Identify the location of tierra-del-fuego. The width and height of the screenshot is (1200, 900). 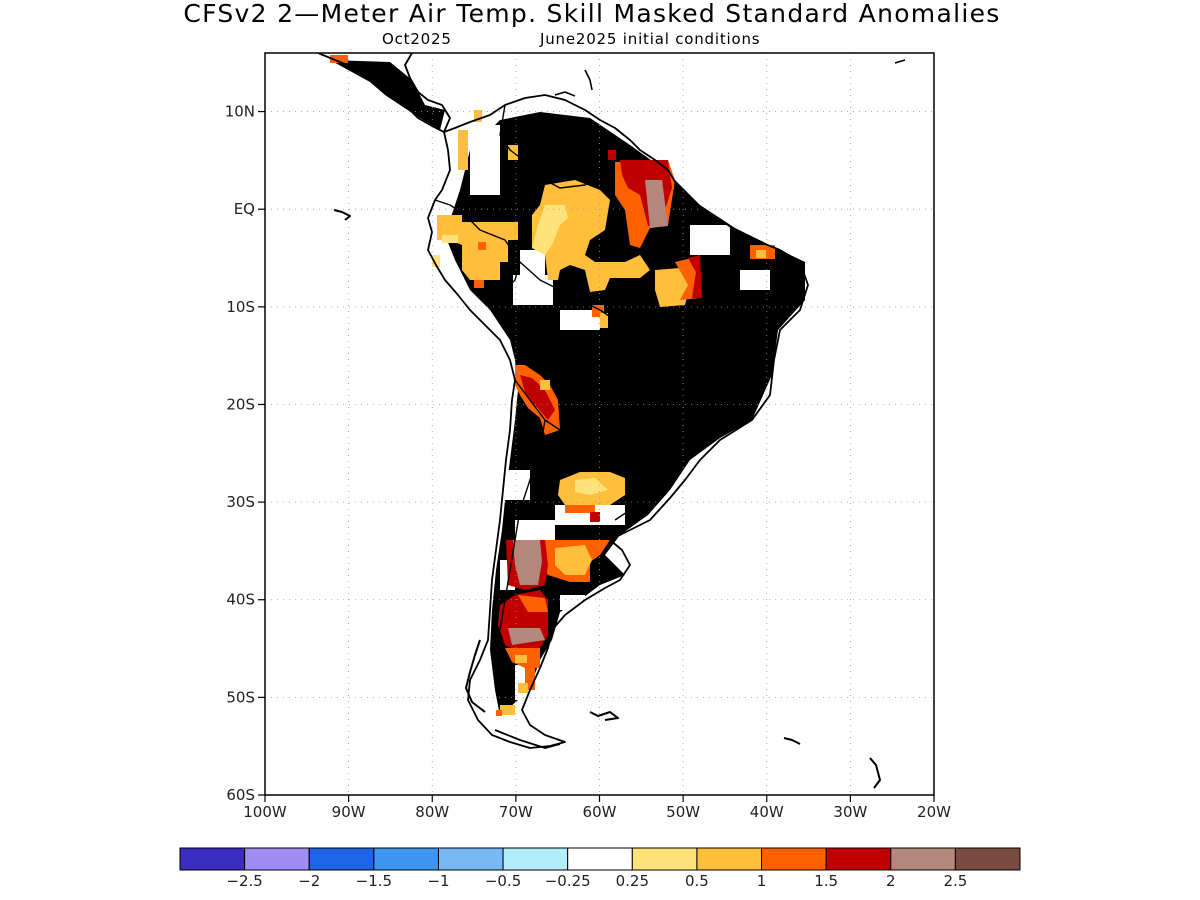
(527, 739).